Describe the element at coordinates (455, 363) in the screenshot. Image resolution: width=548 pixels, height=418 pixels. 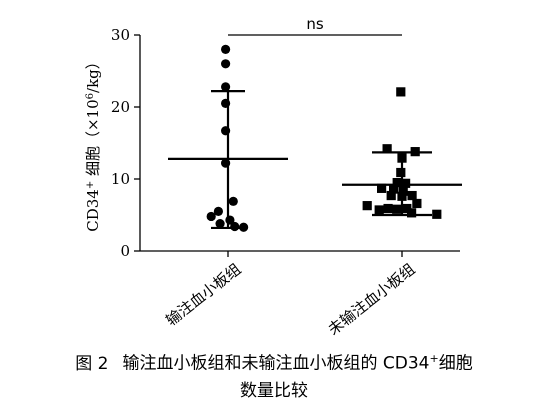
I see `caption-line1-post: 细胞` at that location.